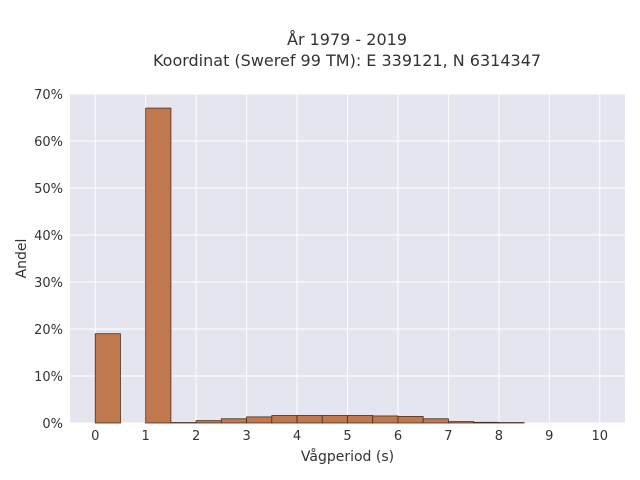 Image resolution: width=640 pixels, height=480 pixels. What do you see at coordinates (398, 436) in the screenshot?
I see `x-tick-label: 6` at bounding box center [398, 436].